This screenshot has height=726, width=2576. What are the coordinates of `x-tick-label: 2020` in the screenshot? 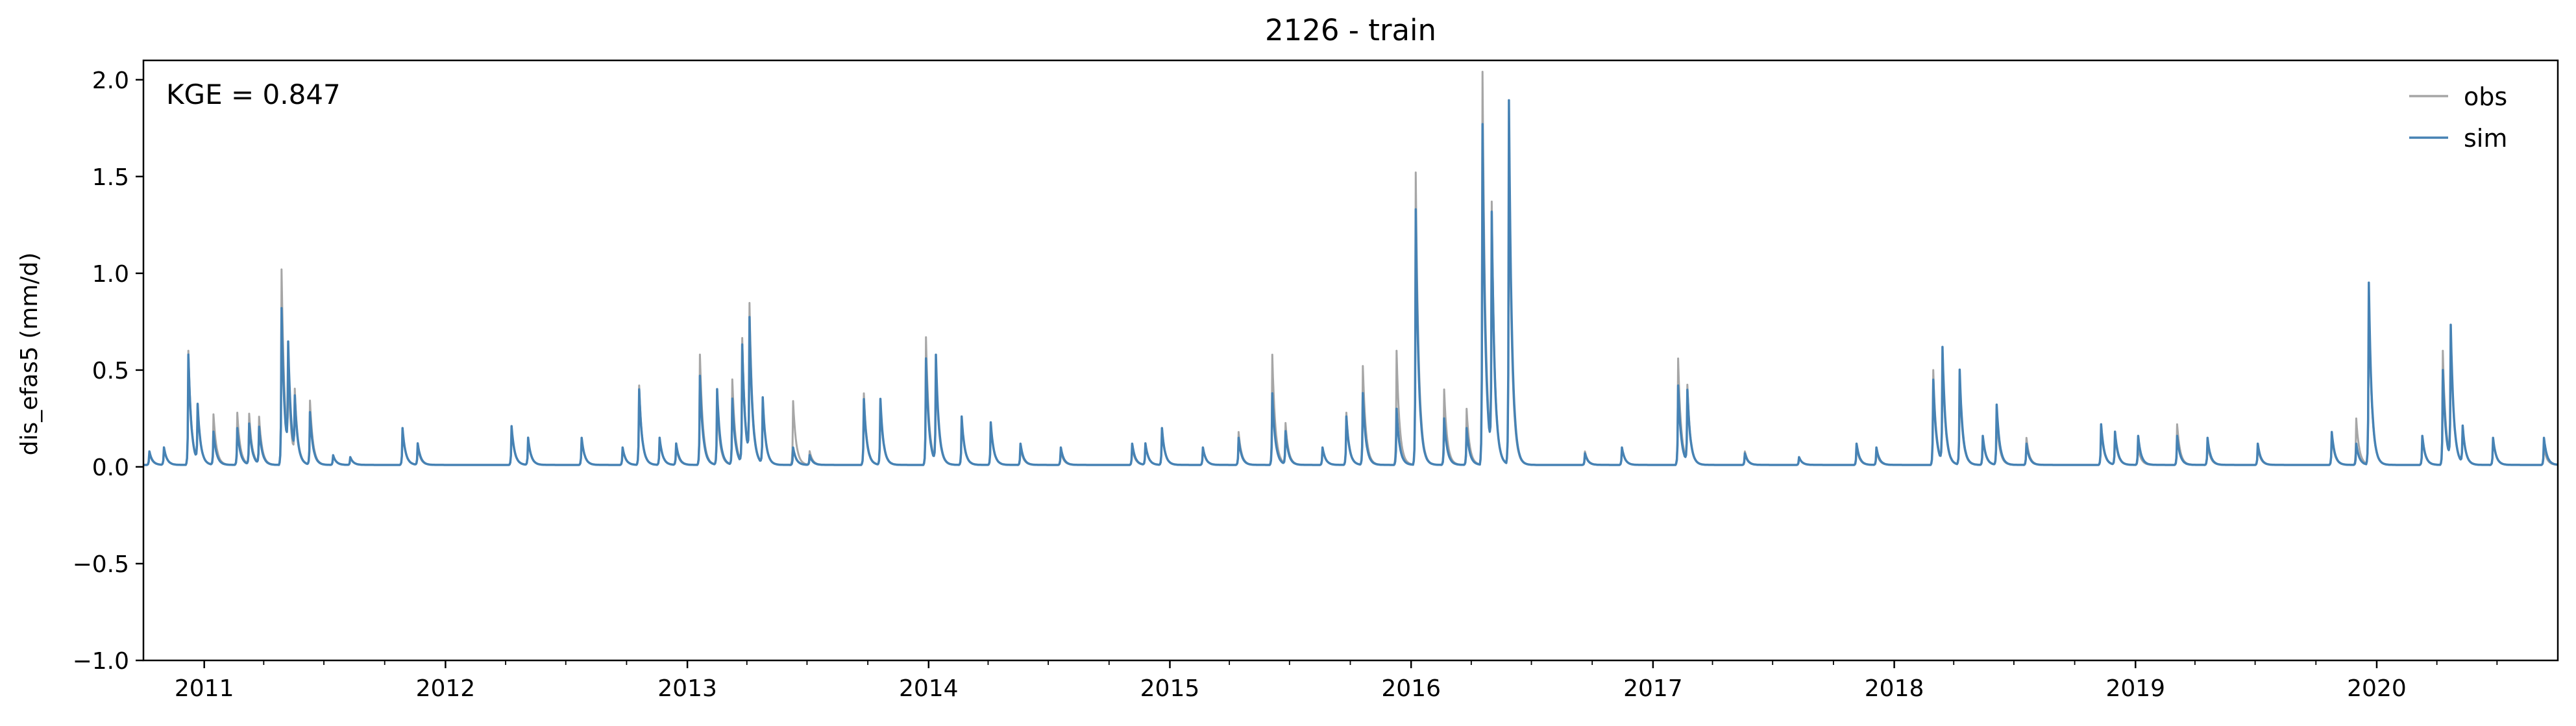 It's located at (2377, 689).